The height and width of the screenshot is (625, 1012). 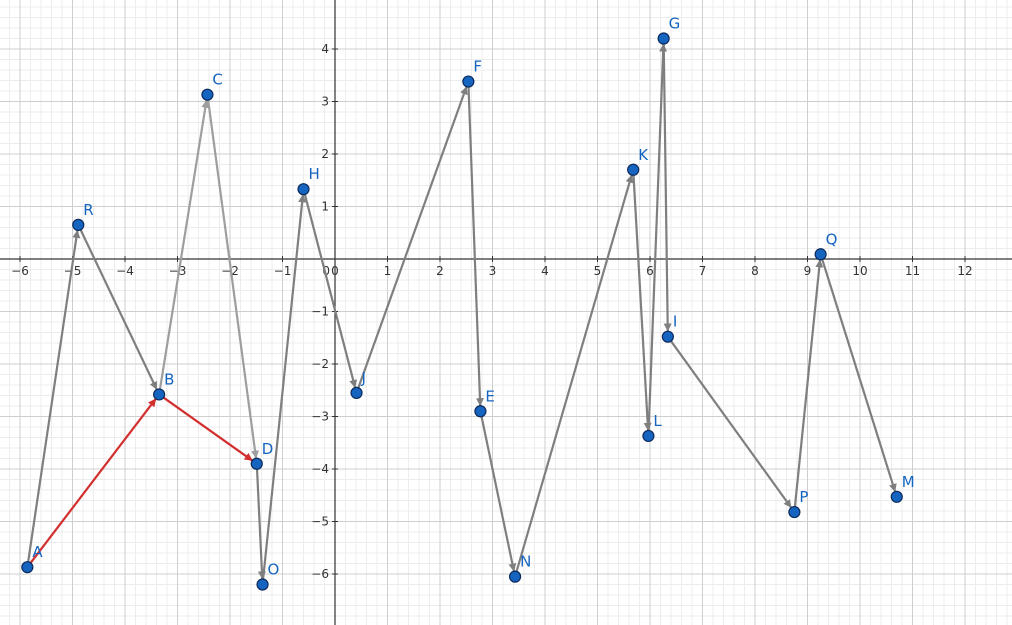 I want to click on vector-CD, so click(x=233, y=276).